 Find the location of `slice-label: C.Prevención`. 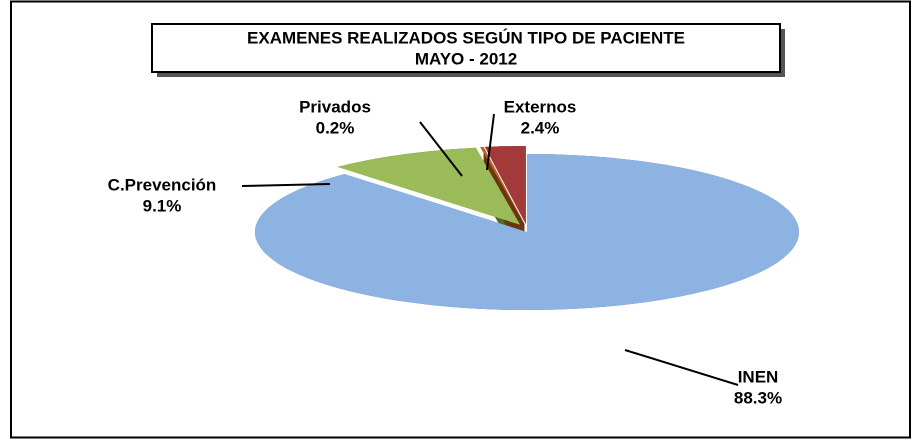

slice-label: C.Prevención is located at coordinates (162, 184).